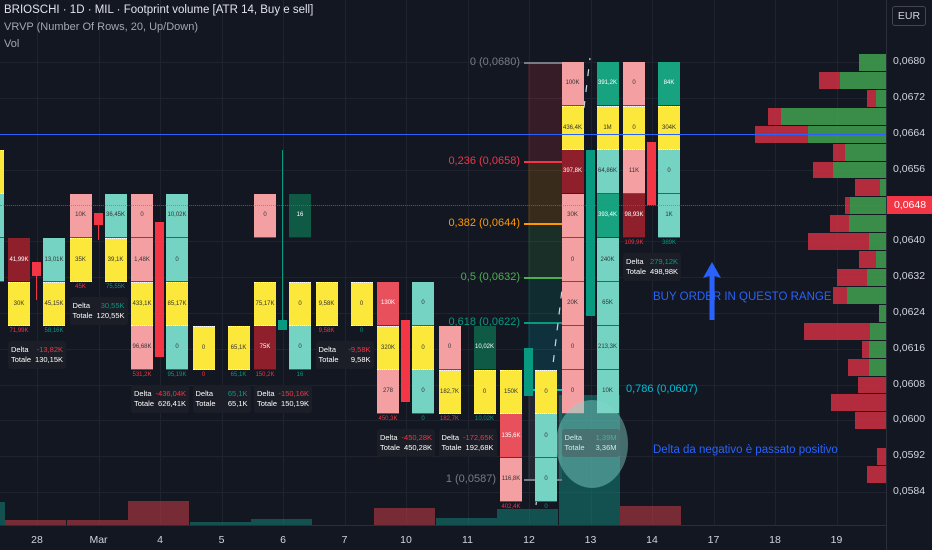  Describe the element at coordinates (443, 134) in the screenshot. I see `blue-horizontal-line` at that location.